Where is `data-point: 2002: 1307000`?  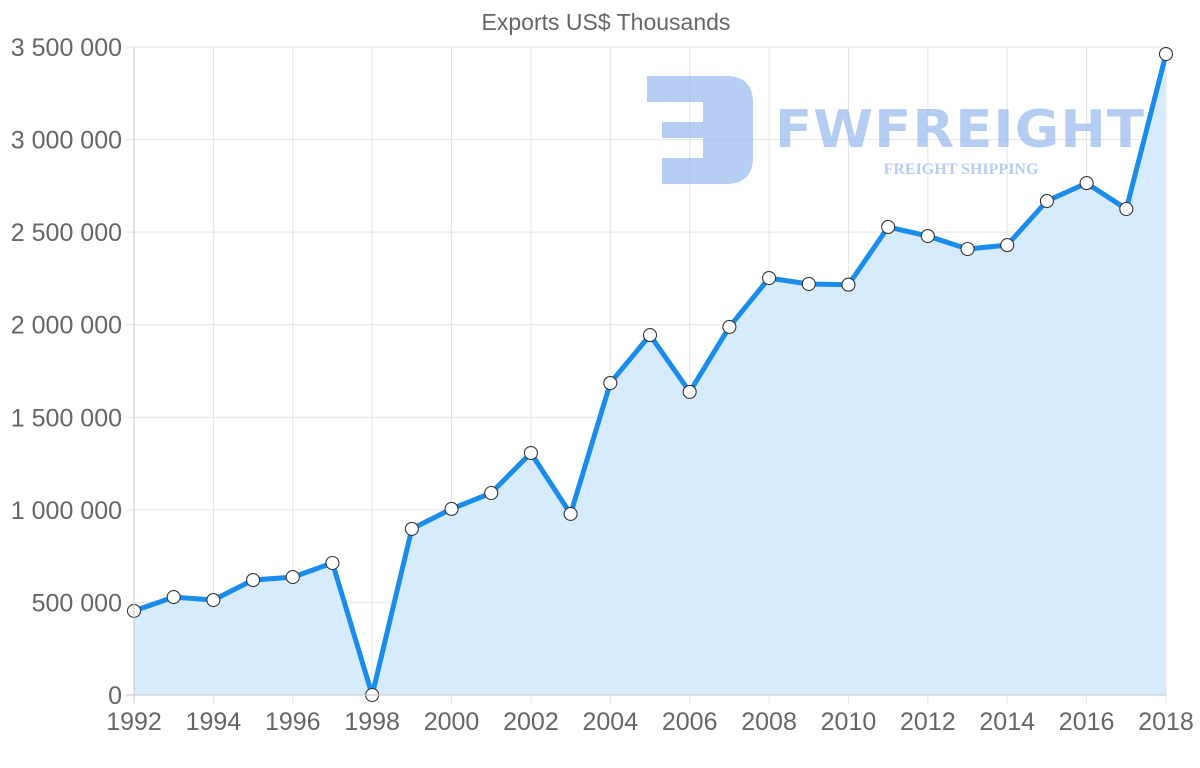 data-point: 2002: 1307000 is located at coordinates (530, 453).